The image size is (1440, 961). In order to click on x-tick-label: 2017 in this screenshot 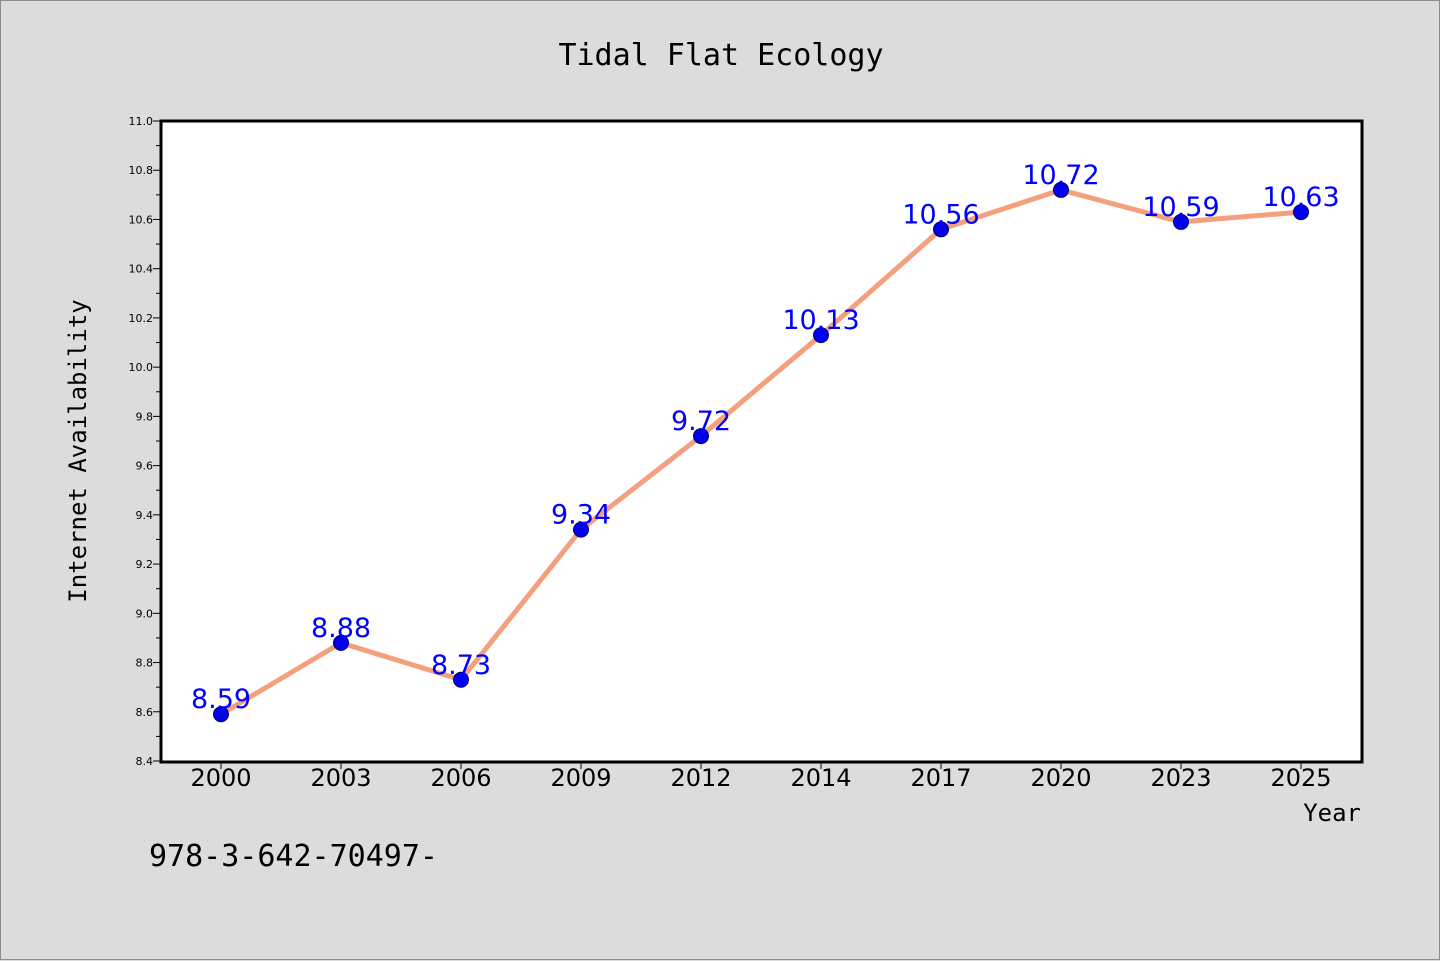, I will do `click(940, 778)`.